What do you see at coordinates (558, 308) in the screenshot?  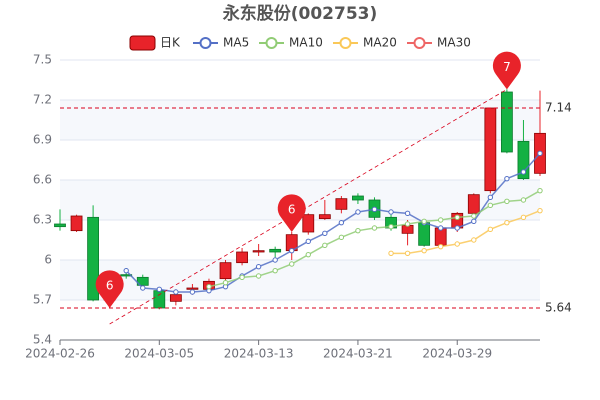 I see `reference-label: 5.64` at bounding box center [558, 308].